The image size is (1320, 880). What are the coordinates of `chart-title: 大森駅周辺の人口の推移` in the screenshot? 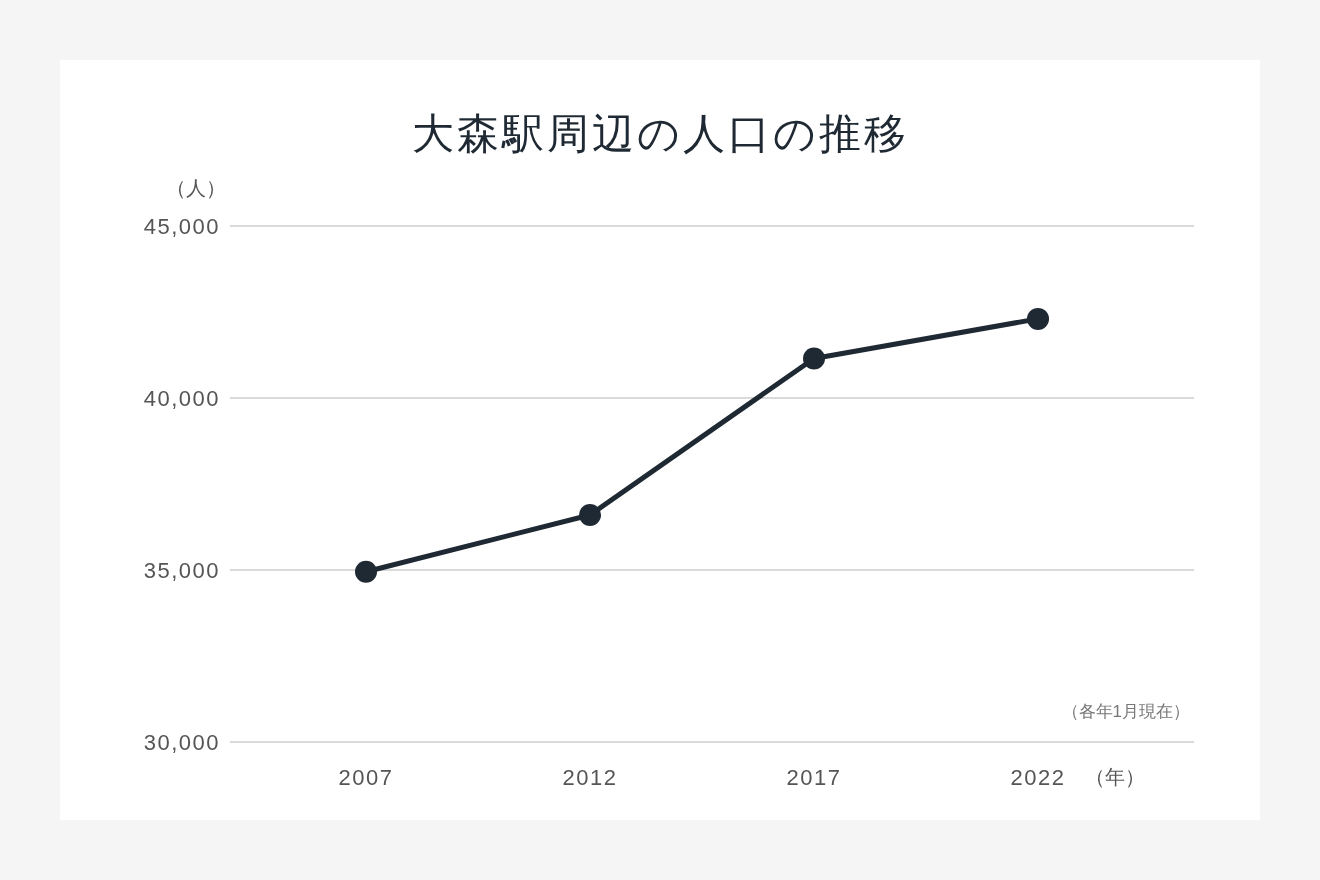 It's located at (660, 133).